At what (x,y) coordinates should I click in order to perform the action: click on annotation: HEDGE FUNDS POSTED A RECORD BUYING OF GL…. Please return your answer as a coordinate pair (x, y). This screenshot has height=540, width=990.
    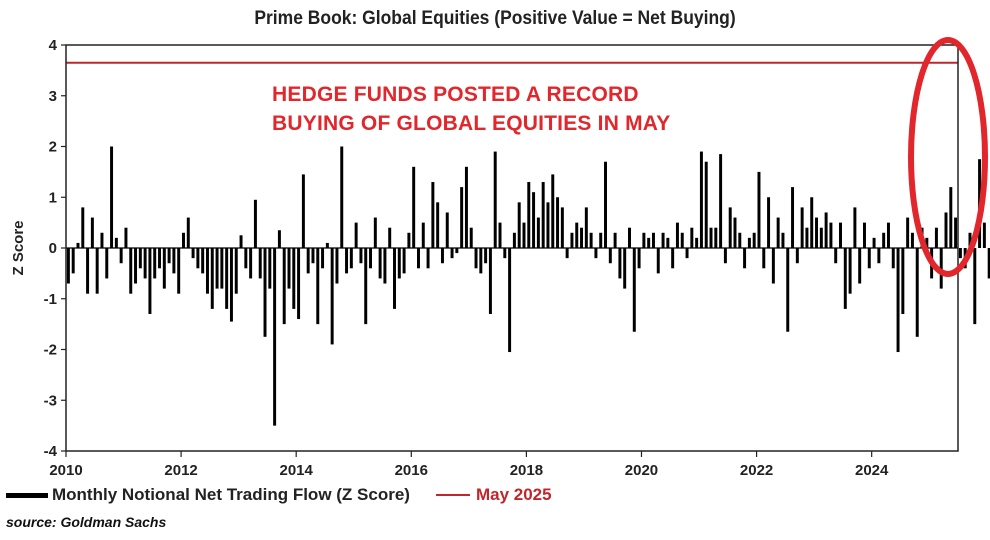
    Looking at the image, I should click on (471, 109).